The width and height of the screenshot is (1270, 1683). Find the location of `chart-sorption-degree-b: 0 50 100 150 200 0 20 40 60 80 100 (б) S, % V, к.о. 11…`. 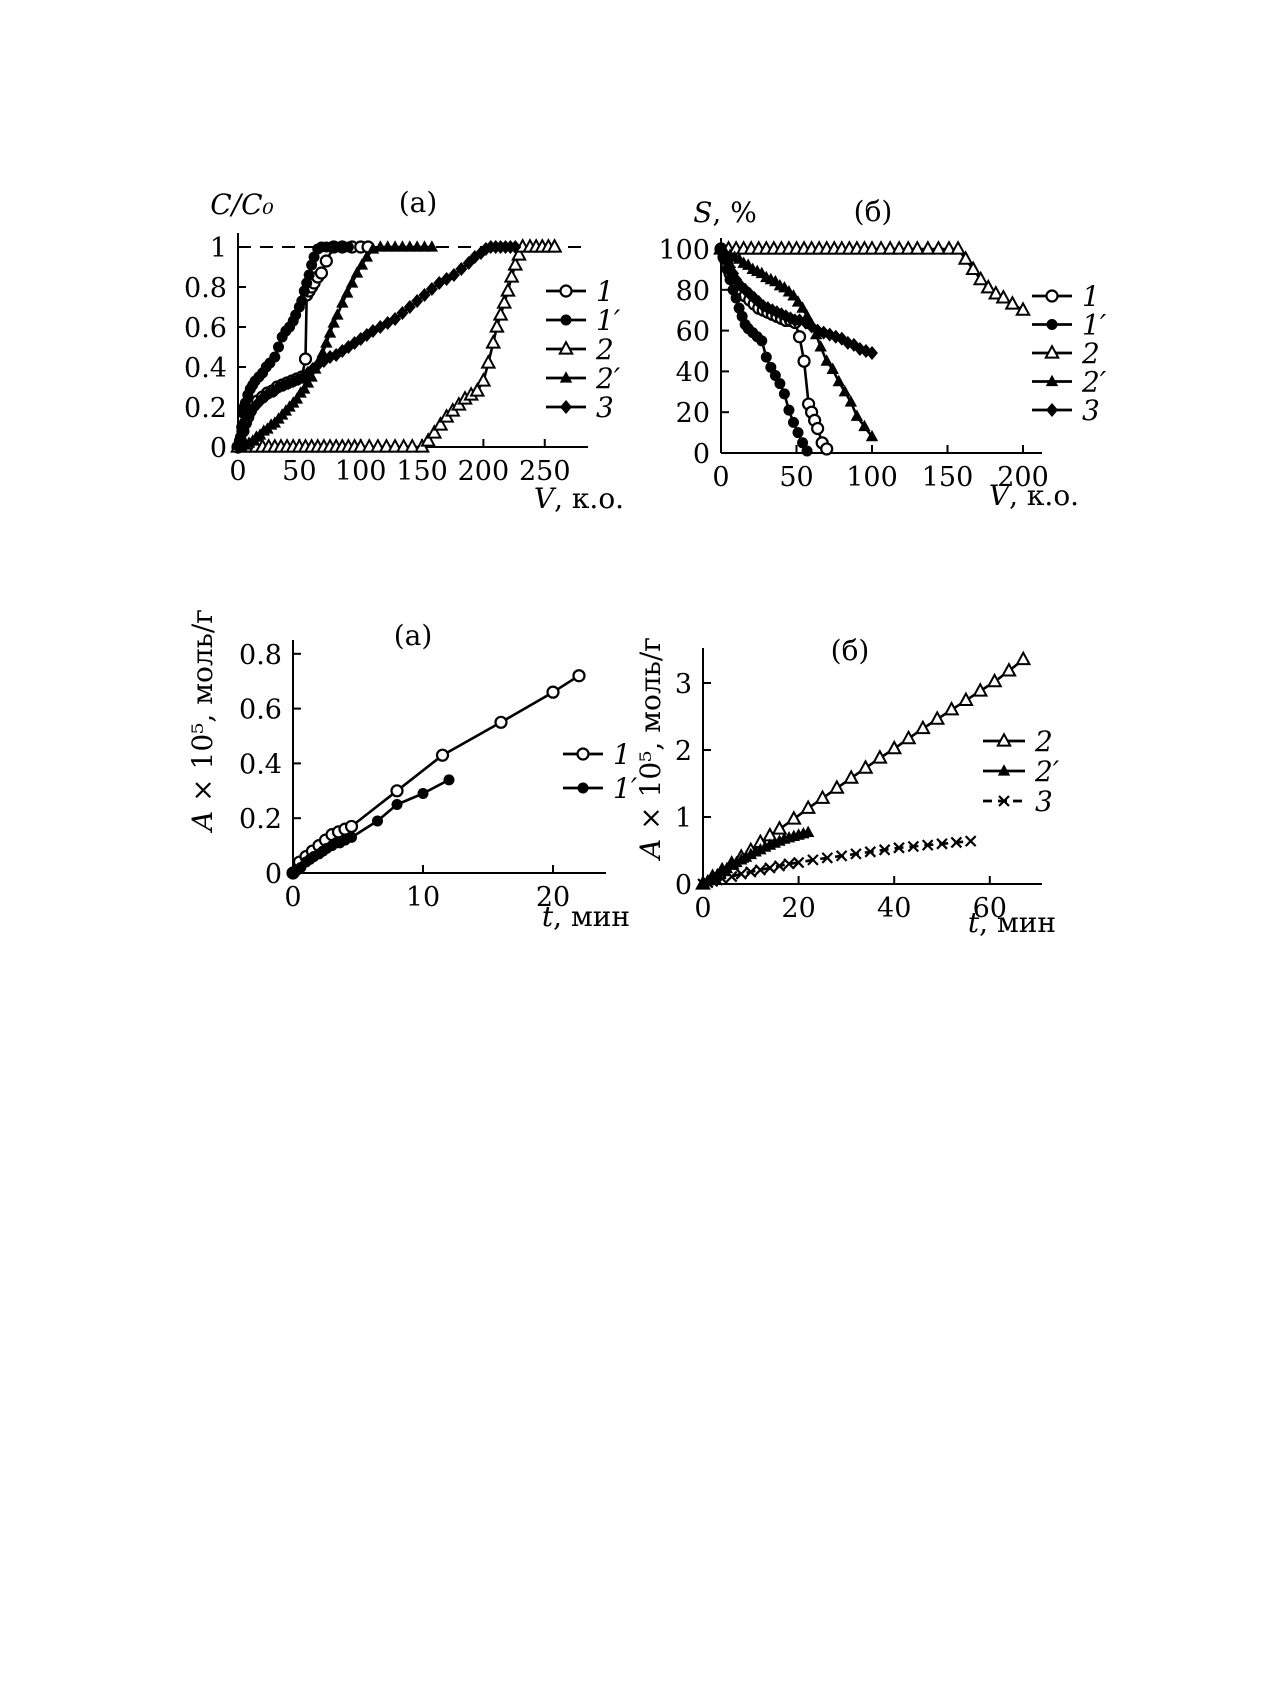

chart-sorption-degree-b: 0 50 100 150 200 0 20 40 60 80 100 (б) S, % V, к.о. 11… is located at coordinates (882, 353).